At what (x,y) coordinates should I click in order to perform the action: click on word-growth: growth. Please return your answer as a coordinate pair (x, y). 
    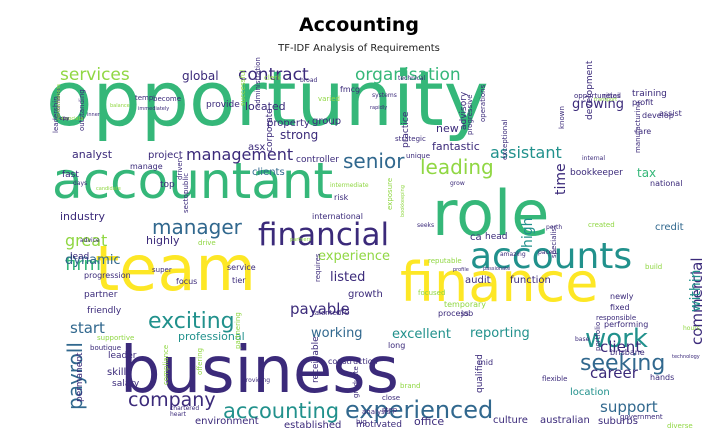
    Looking at the image, I should click on (365, 294).